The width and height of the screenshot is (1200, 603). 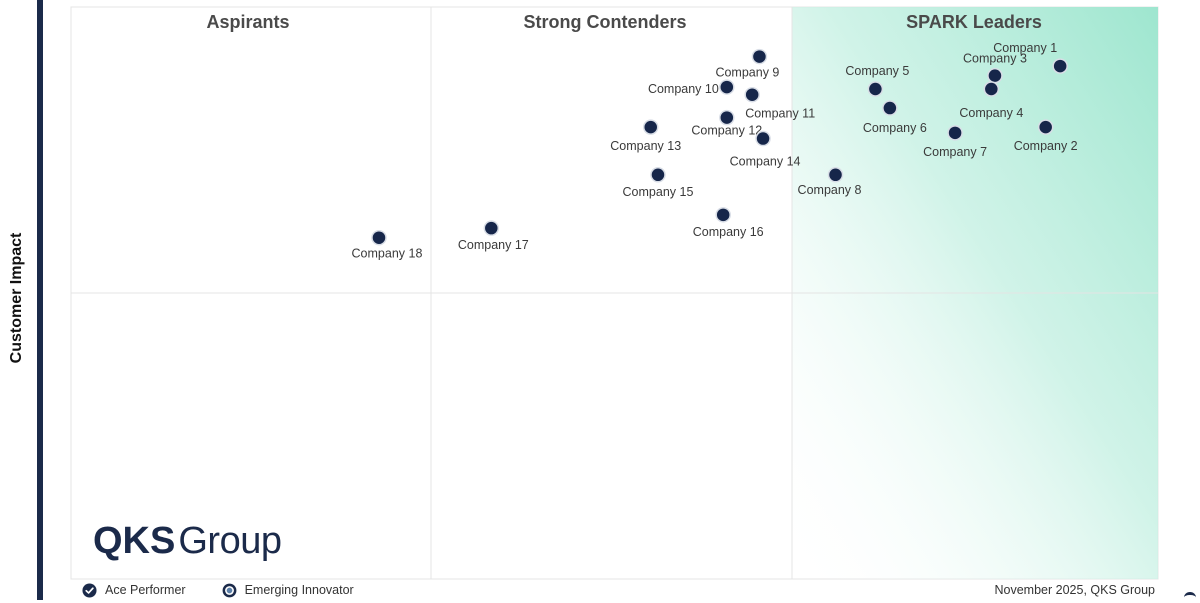 What do you see at coordinates (645, 146) in the screenshot?
I see `label-company-13: Company 13` at bounding box center [645, 146].